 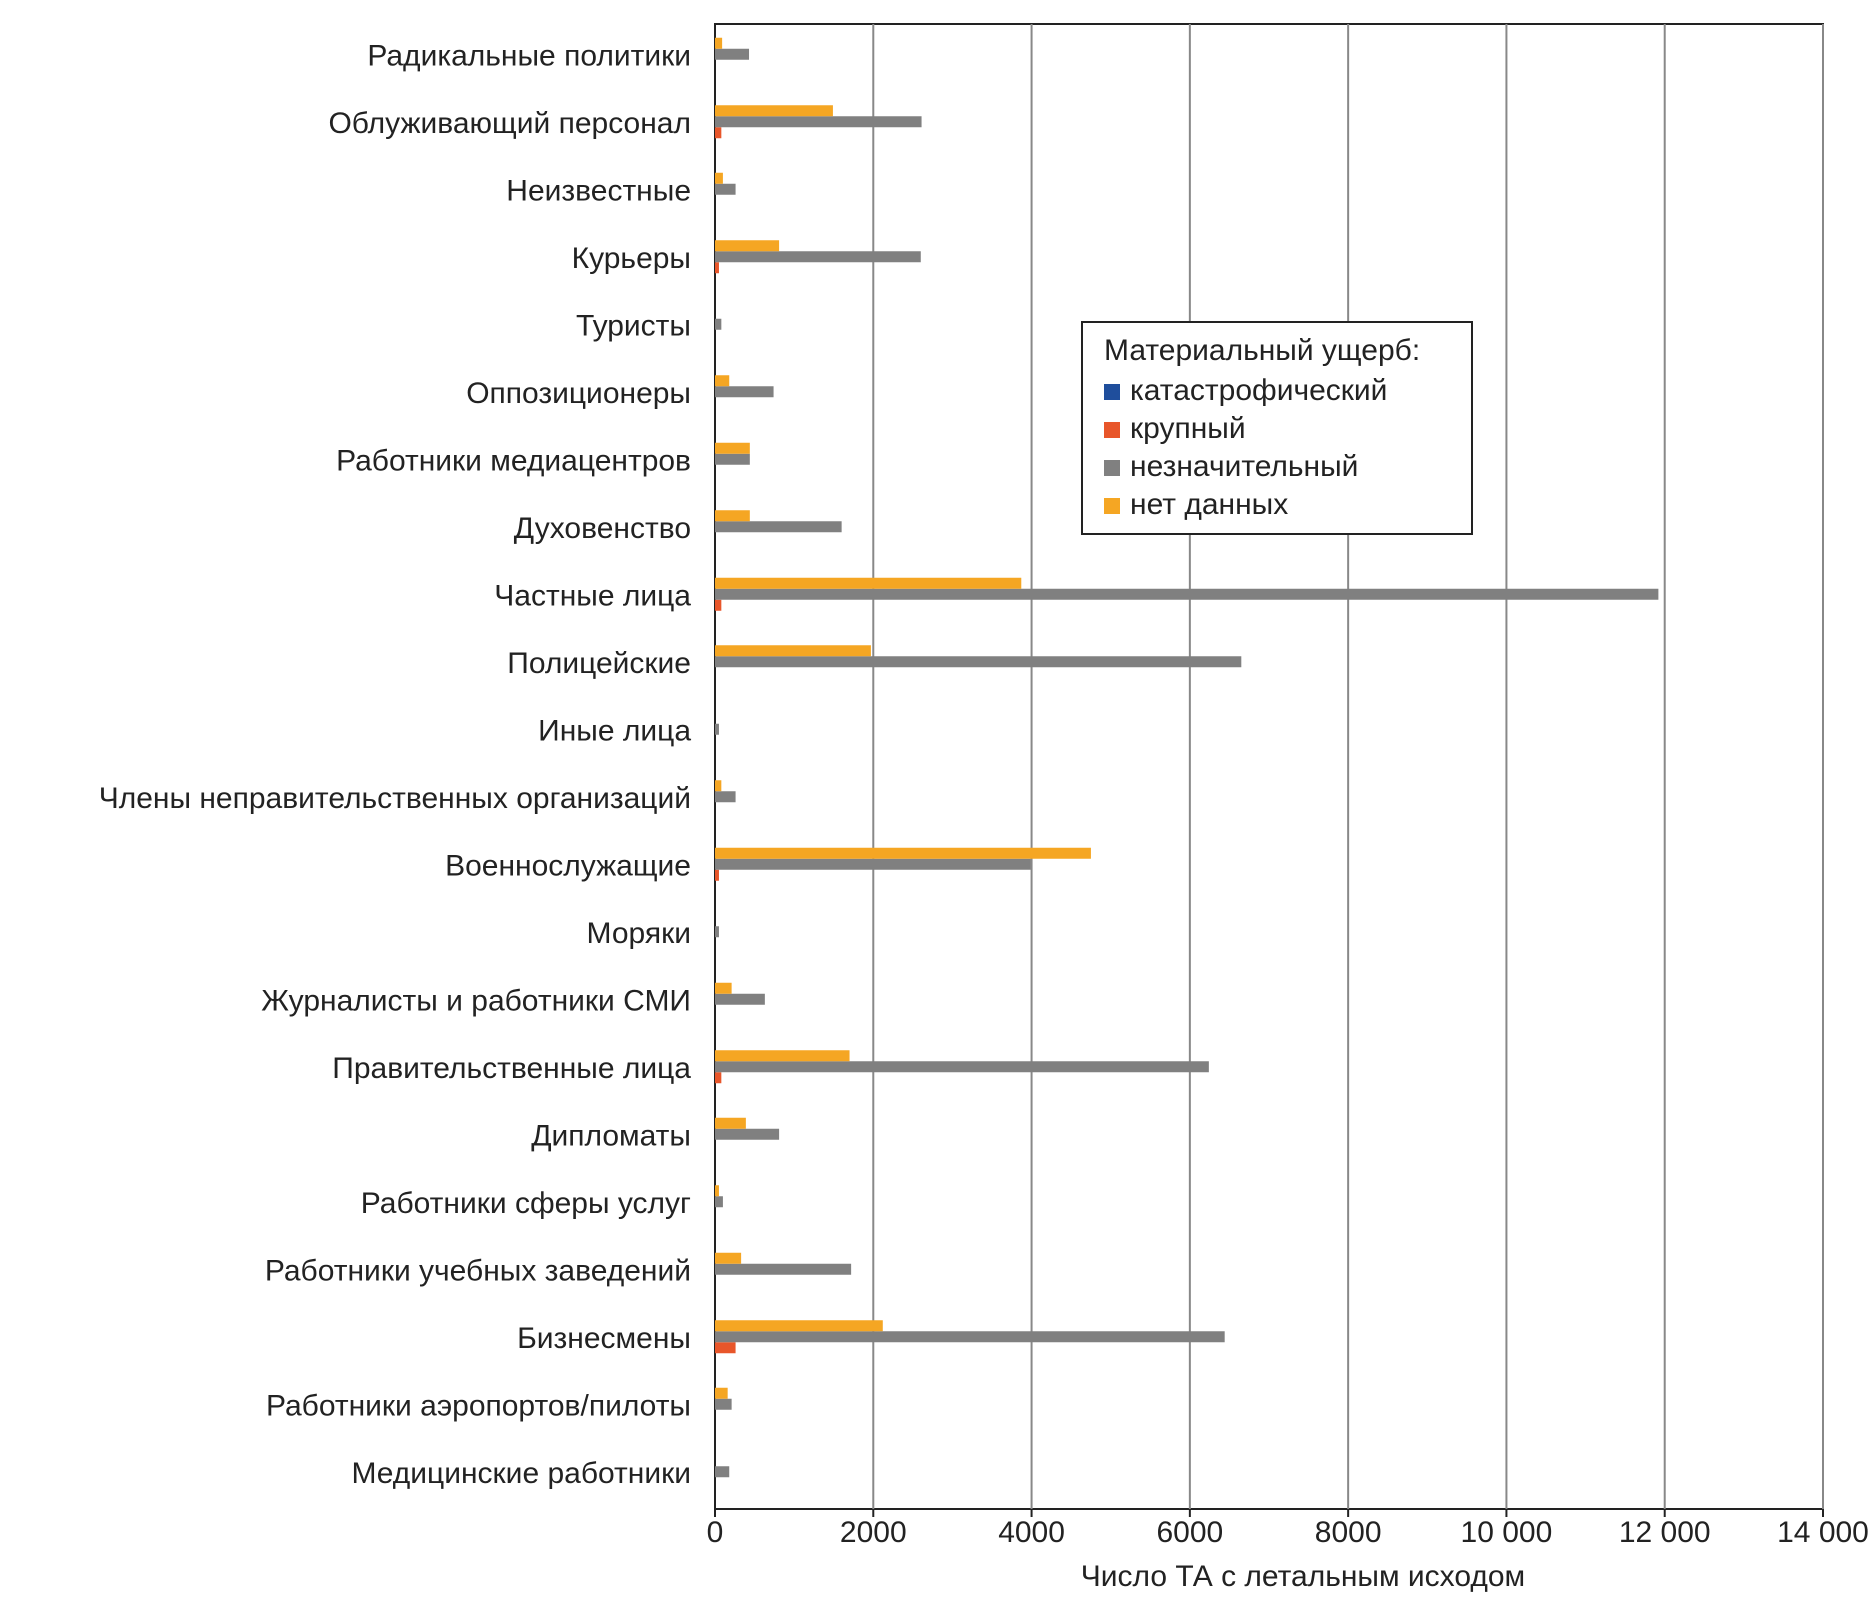 What do you see at coordinates (602, 528) in the screenshot?
I see `y-tick-label: Духовенство` at bounding box center [602, 528].